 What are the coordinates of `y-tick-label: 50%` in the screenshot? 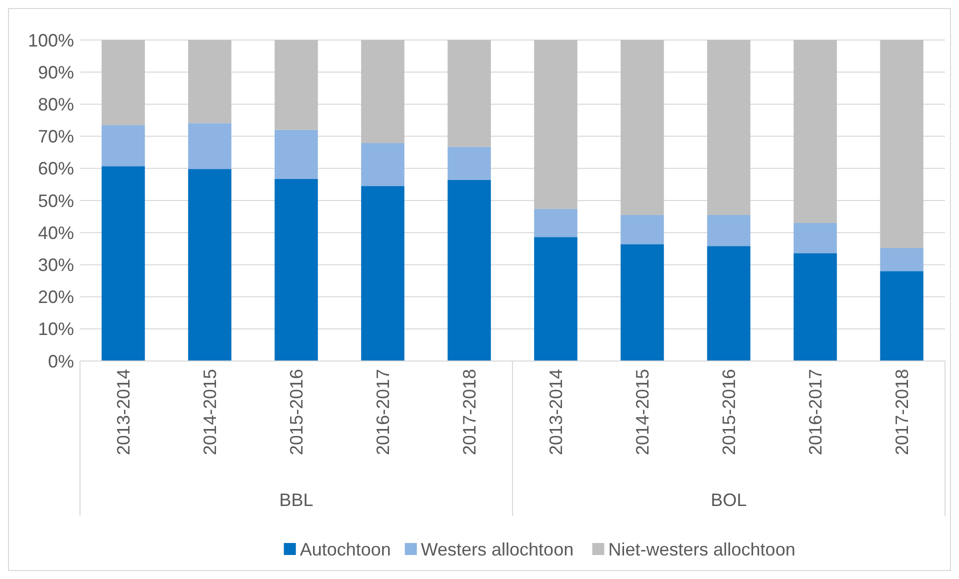 It's located at (56, 200).